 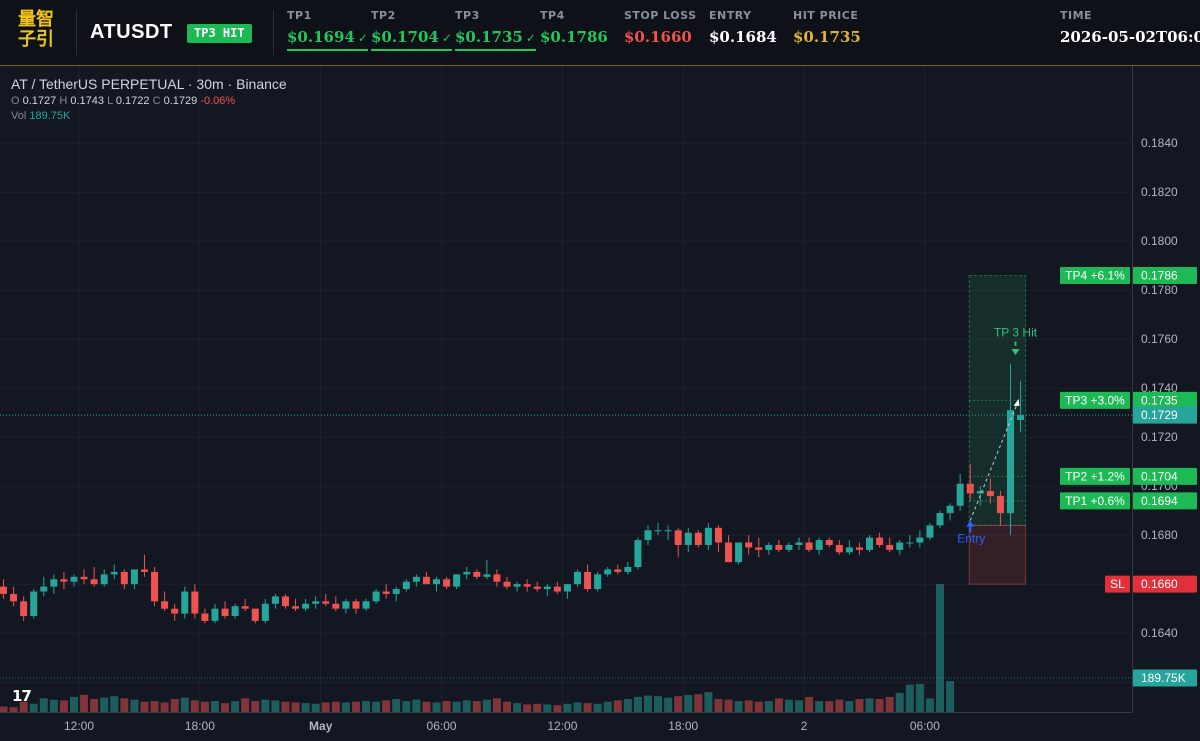 I want to click on tp4-tag-label: TP4 +6.1%, so click(x=1095, y=275).